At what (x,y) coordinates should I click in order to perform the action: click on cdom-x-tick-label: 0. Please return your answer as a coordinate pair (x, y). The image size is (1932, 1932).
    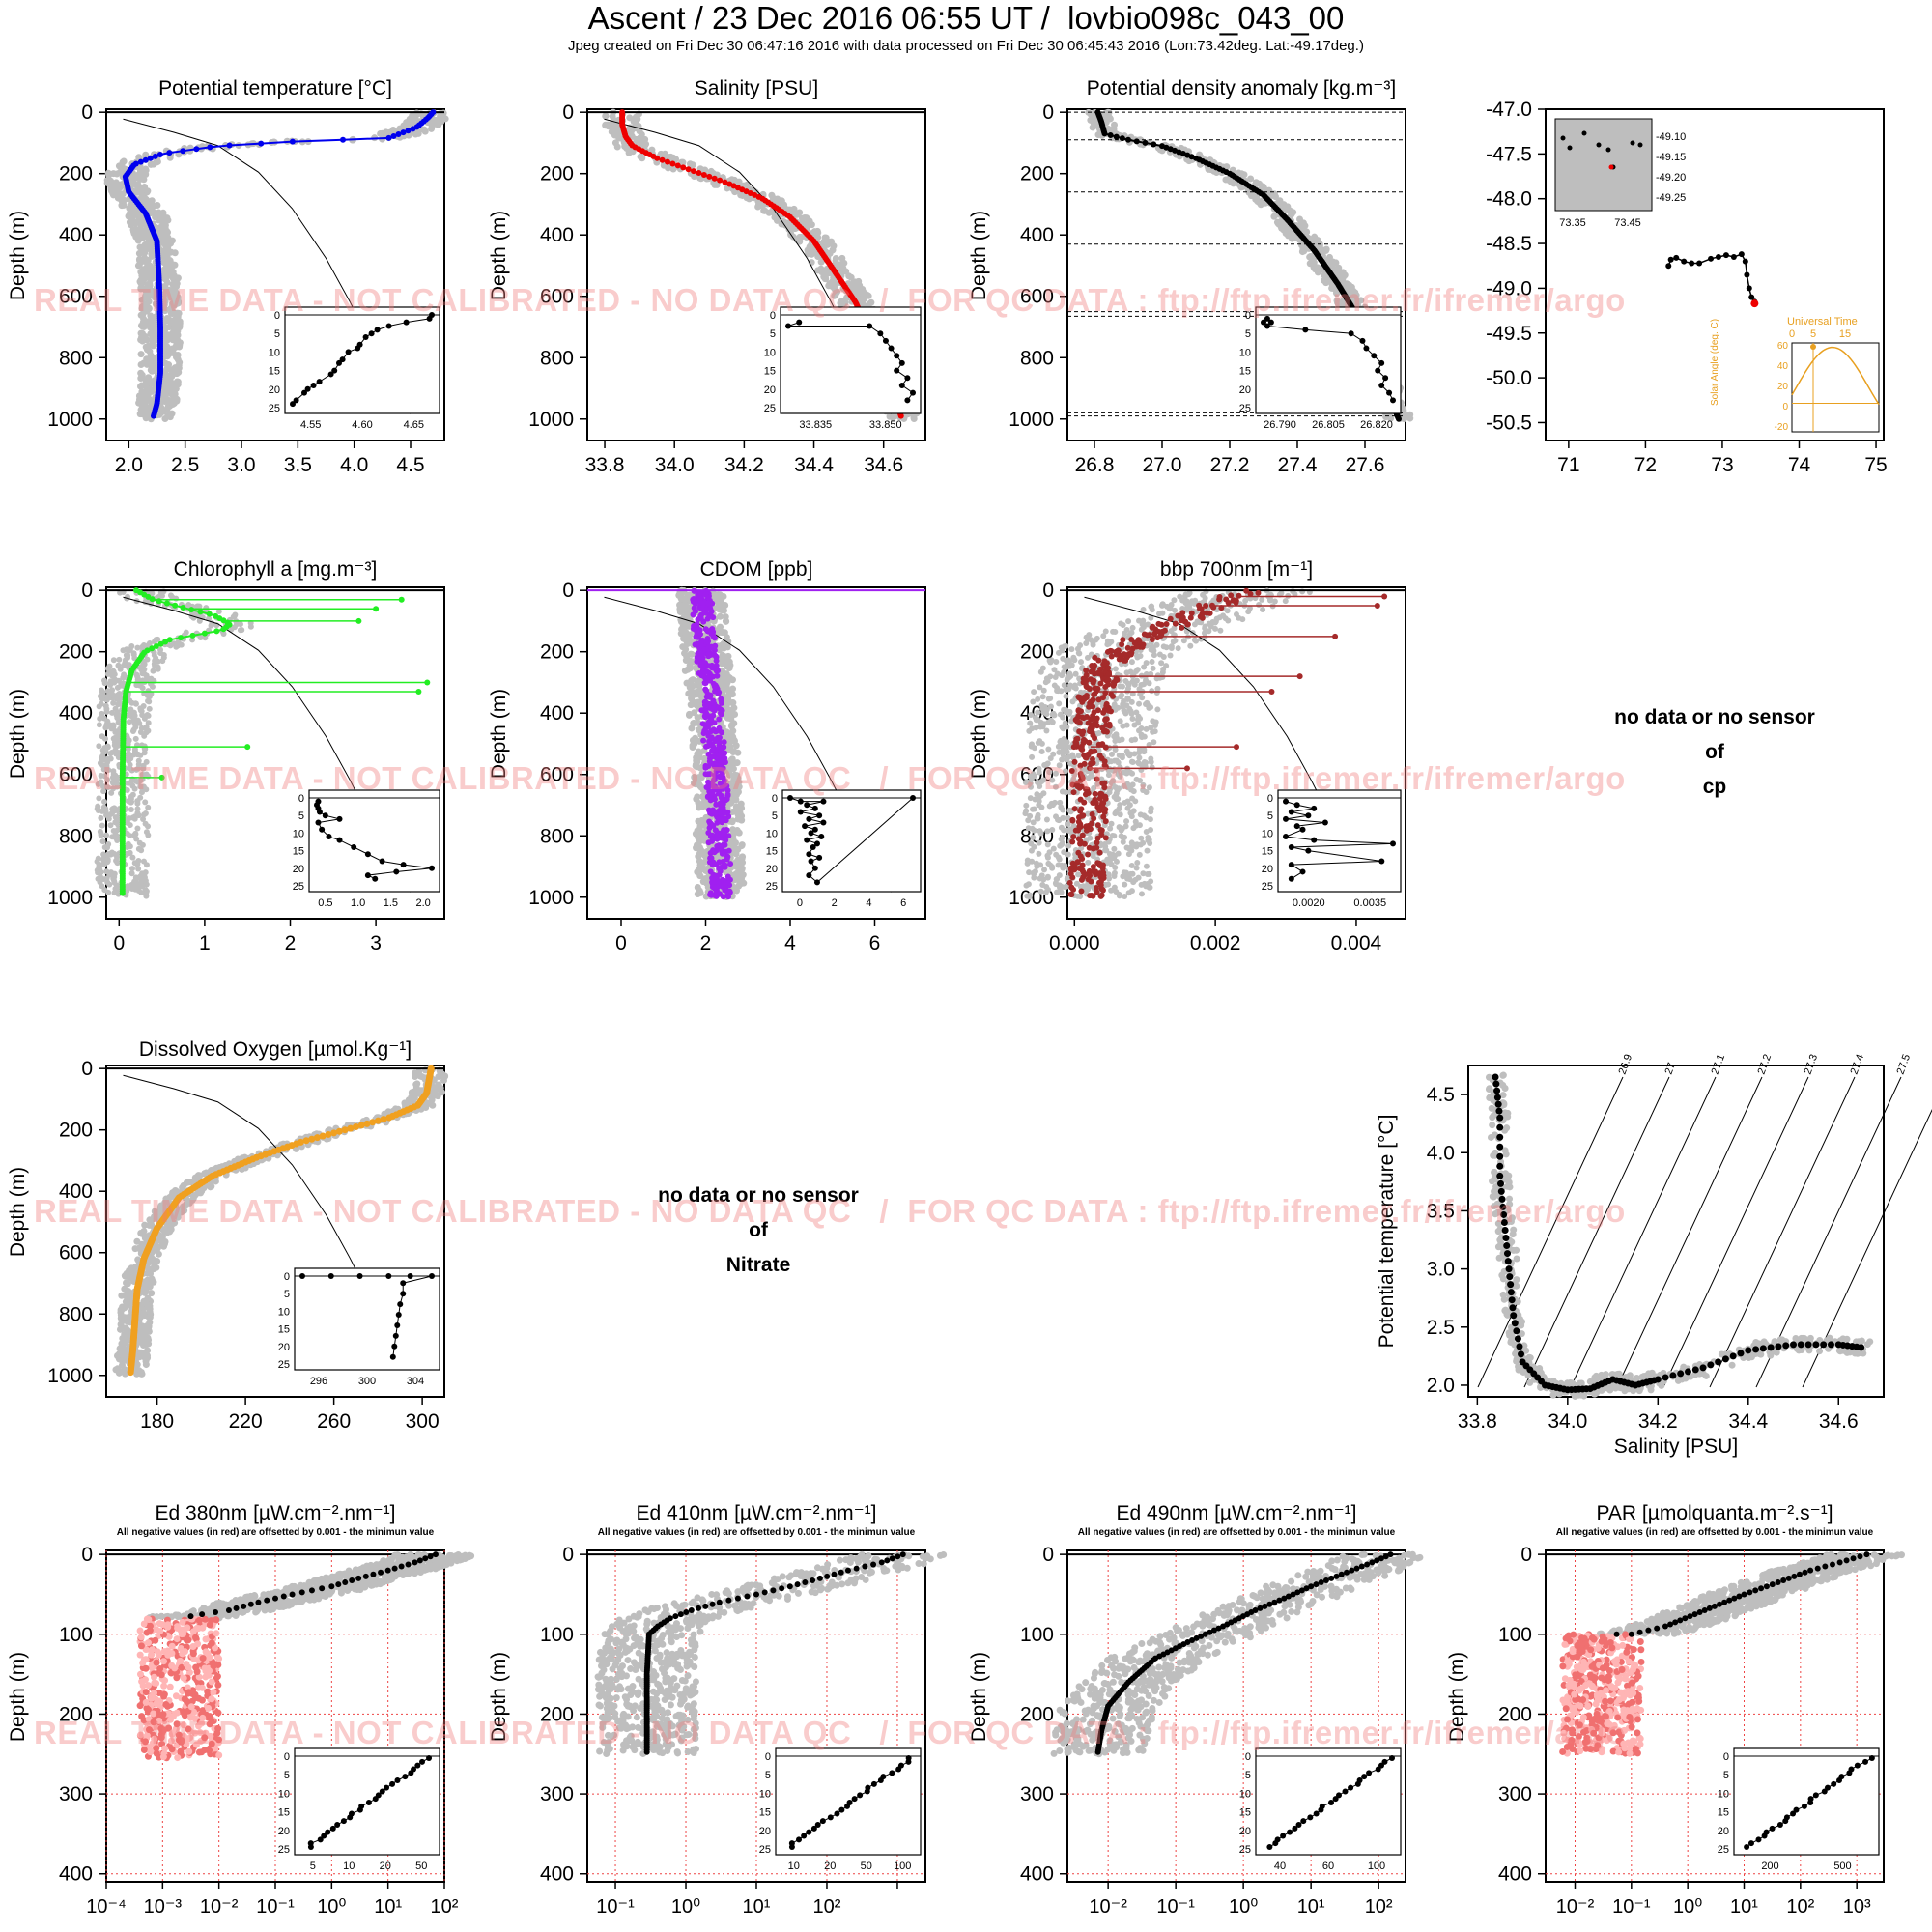
    Looking at the image, I should click on (621, 943).